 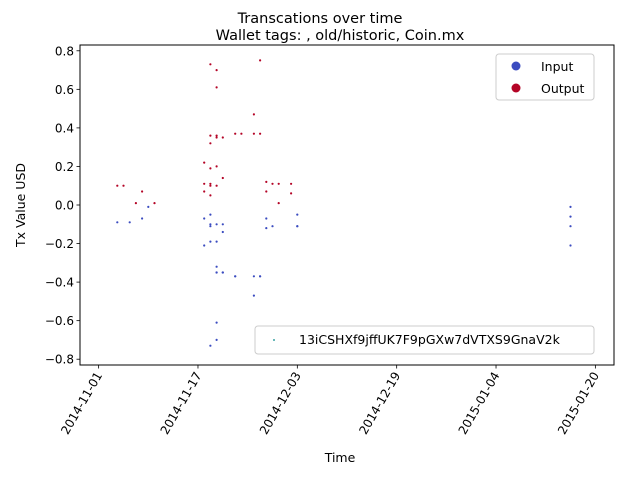 I want to click on x-tick-label: 2014-11-17, so click(x=181, y=403).